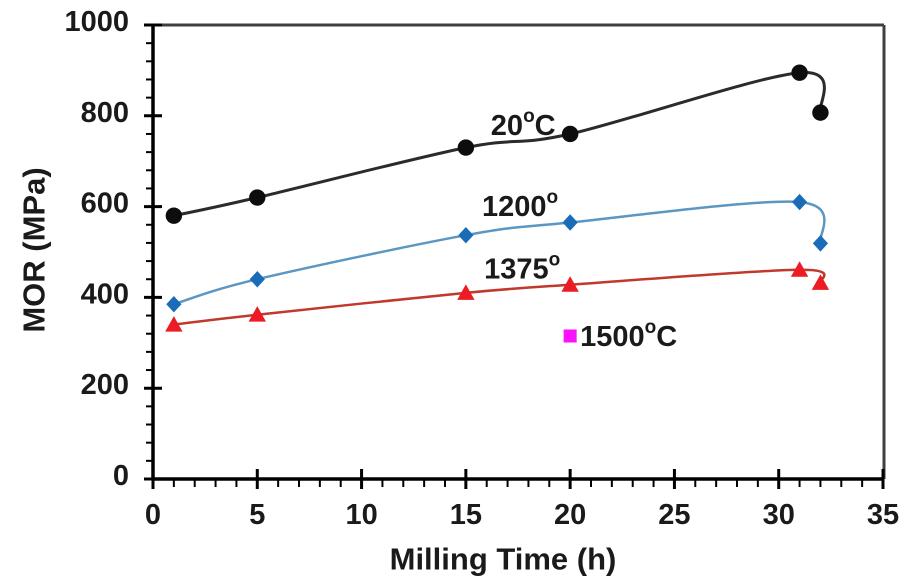 The width and height of the screenshot is (906, 585). I want to click on series-label: 20oC, so click(523, 123).